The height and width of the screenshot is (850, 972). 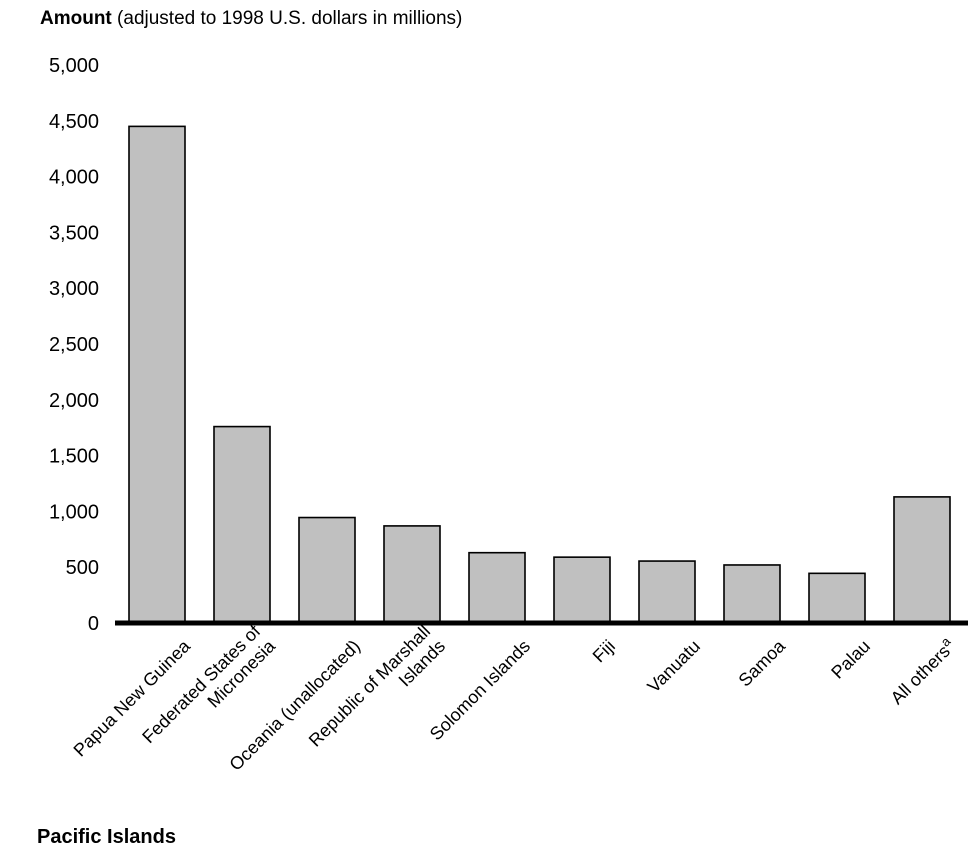 I want to click on y-tick-label: 3,500, so click(x=74, y=233).